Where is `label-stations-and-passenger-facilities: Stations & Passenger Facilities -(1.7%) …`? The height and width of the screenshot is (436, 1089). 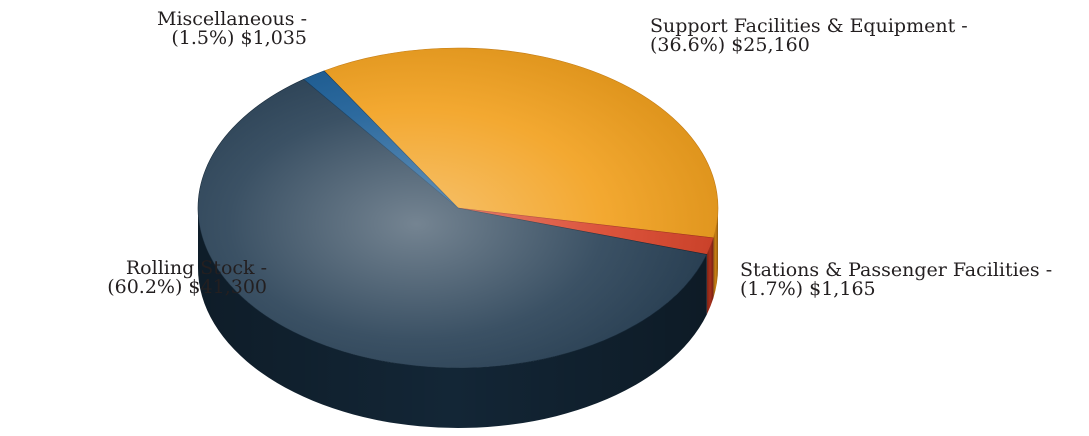
label-stations-and-passenger-facilities: Stations & Passenger Facilities -(1.7%) … is located at coordinates (896, 279).